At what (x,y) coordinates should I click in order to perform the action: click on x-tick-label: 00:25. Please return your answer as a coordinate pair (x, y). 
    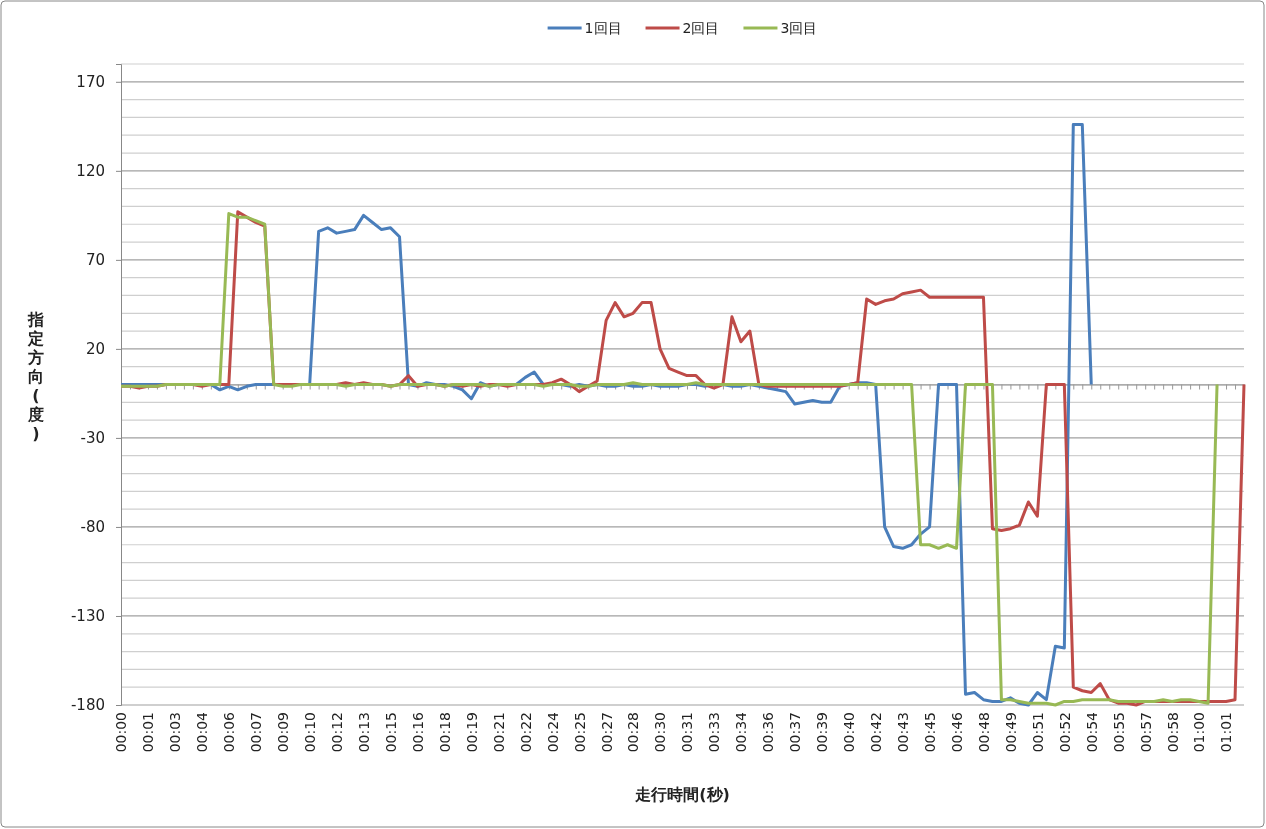
    Looking at the image, I should click on (579, 732).